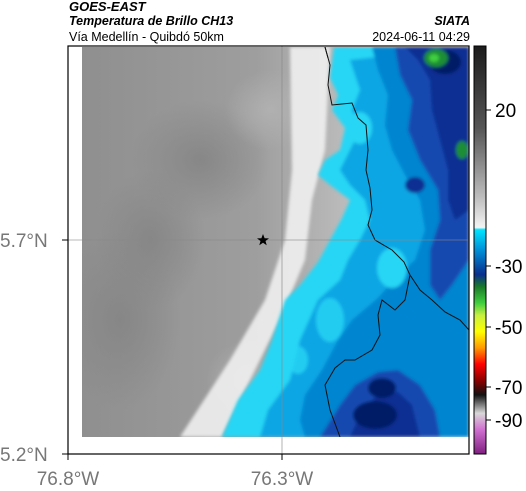 This screenshot has width=526, height=491. What do you see at coordinates (421, 37) in the screenshot?
I see `timestamp: 2024-06-11 04:29` at bounding box center [421, 37].